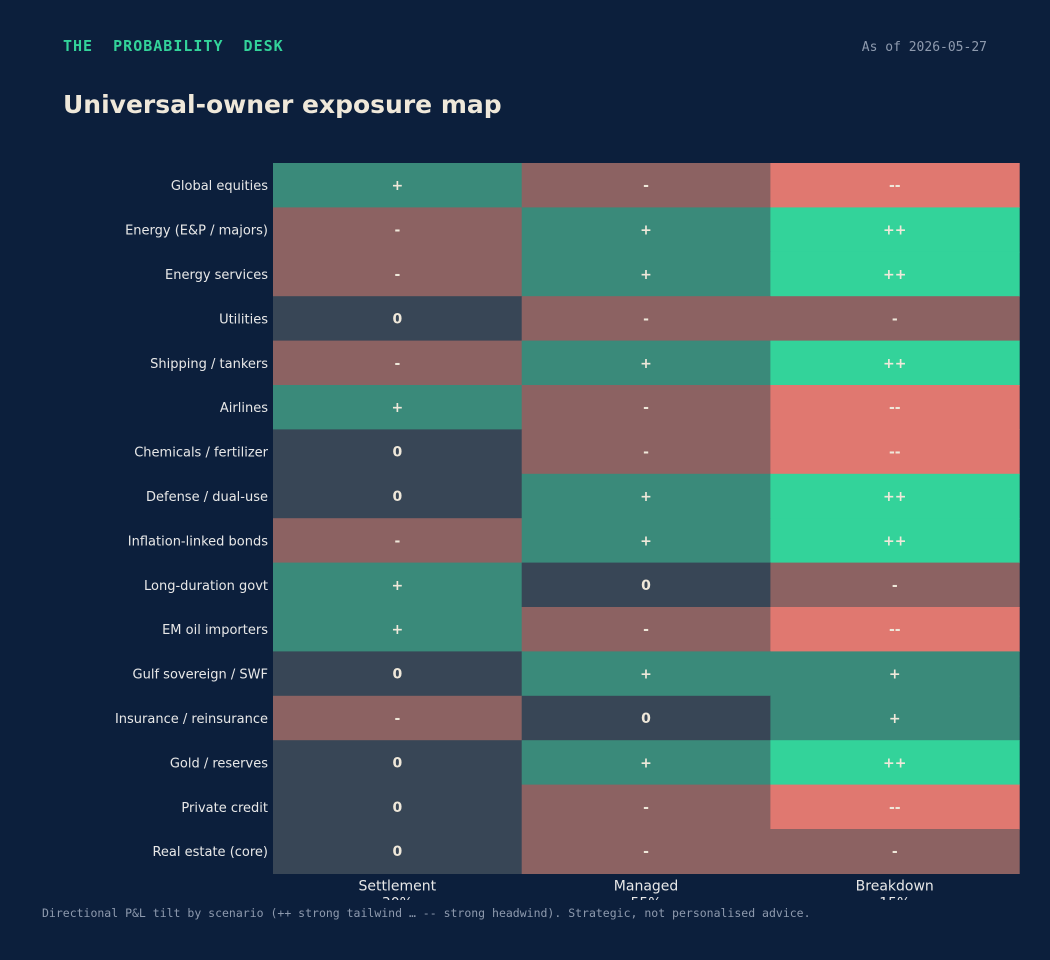 This screenshot has height=960, width=1050. What do you see at coordinates (200, 675) in the screenshot?
I see `row-label: Gulf sovereign / SWF` at bounding box center [200, 675].